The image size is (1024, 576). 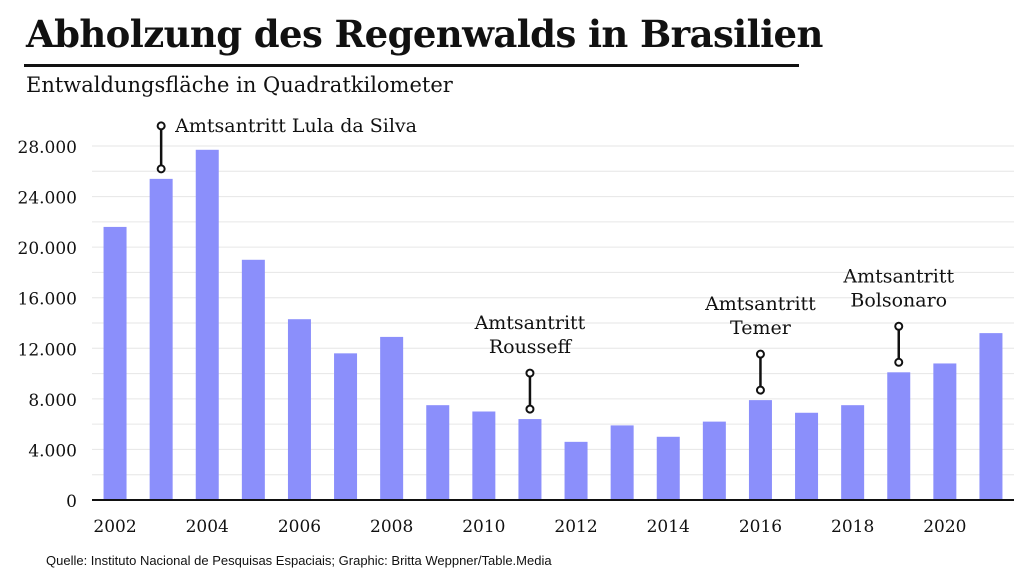 I want to click on bar-2002, so click(x=115, y=363).